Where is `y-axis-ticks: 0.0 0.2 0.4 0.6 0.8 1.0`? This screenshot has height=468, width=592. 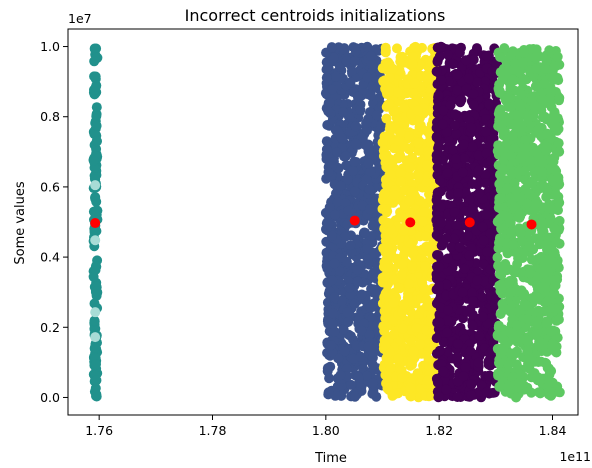
y-axis-ticks: 0.0 0.2 0.4 0.6 0.8 1.0 is located at coordinates (54, 222).